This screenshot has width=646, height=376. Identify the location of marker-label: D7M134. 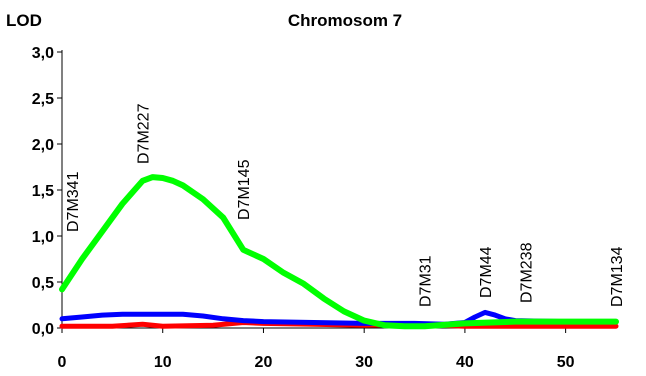
(617, 276).